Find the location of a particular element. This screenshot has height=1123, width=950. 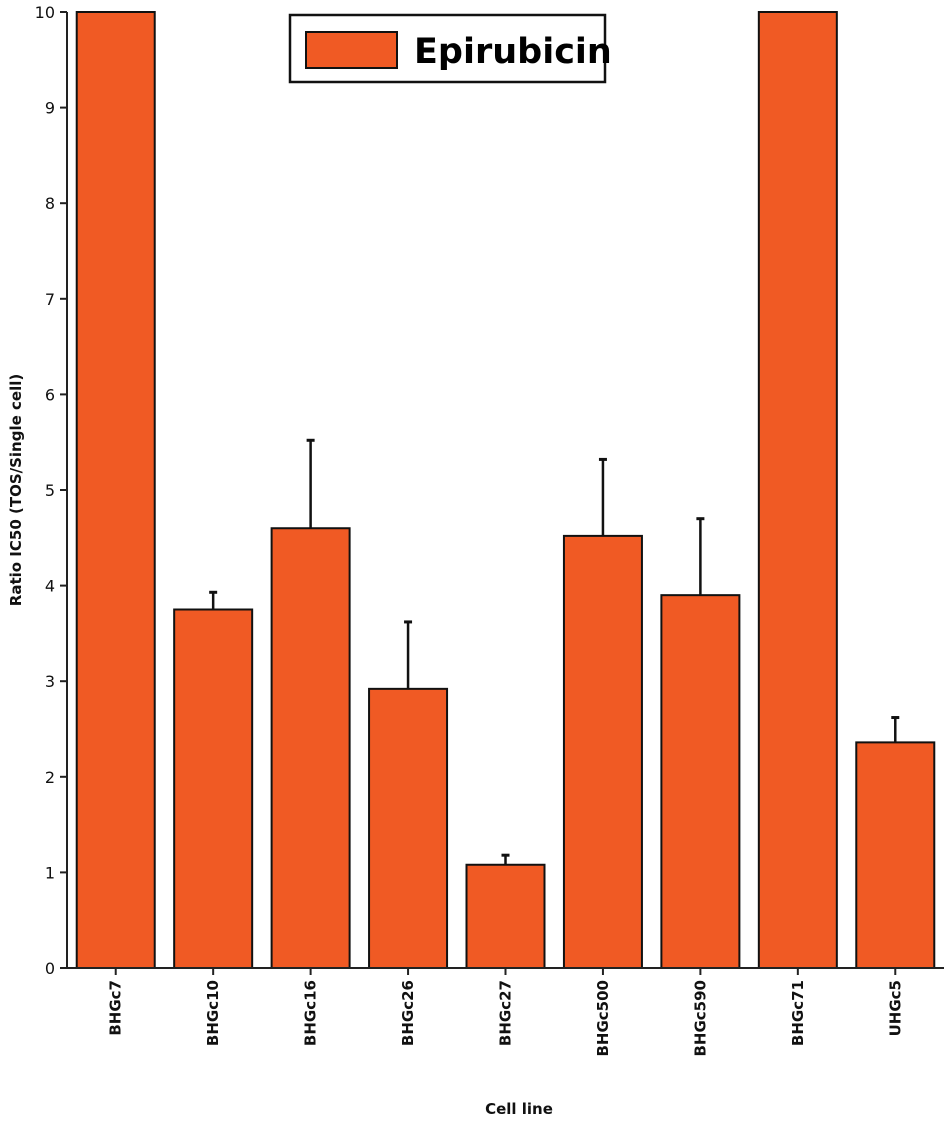

x-tick-label: UHGc5 is located at coordinates (895, 1008).